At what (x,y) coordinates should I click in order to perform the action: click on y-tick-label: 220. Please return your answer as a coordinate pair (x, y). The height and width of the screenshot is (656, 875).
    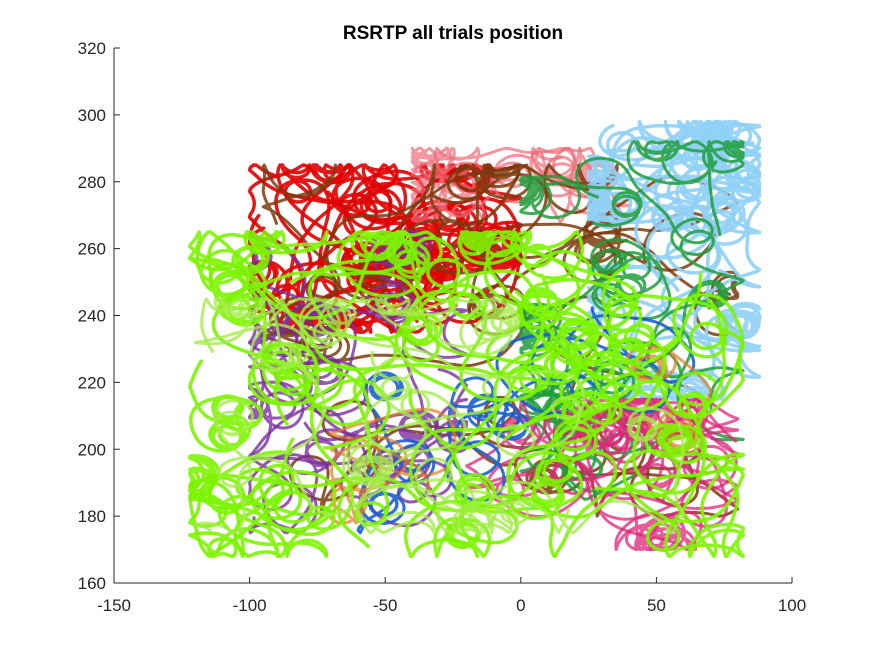
    Looking at the image, I should click on (92, 382).